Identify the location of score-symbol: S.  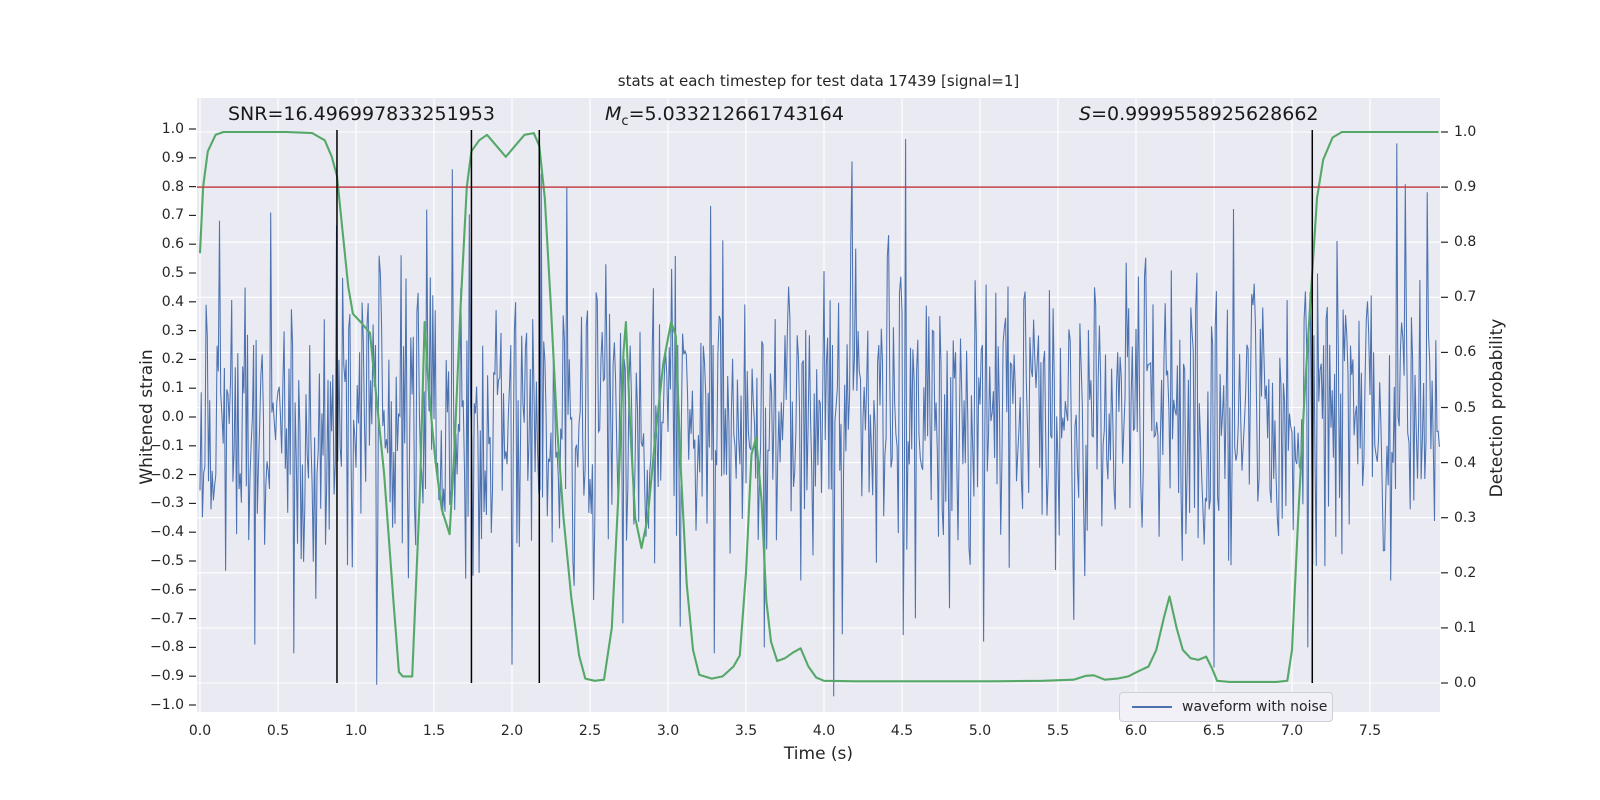
(1085, 114).